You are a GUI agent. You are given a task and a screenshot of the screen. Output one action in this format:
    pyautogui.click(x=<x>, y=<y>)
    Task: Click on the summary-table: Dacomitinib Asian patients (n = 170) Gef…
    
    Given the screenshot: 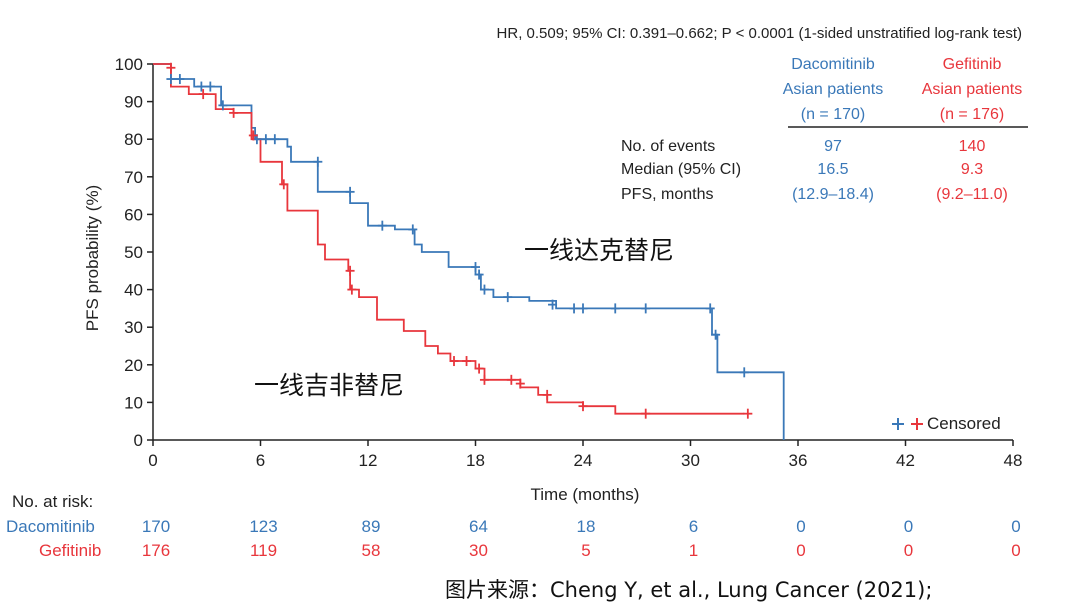 What is the action you would take?
    pyautogui.click(x=824, y=129)
    